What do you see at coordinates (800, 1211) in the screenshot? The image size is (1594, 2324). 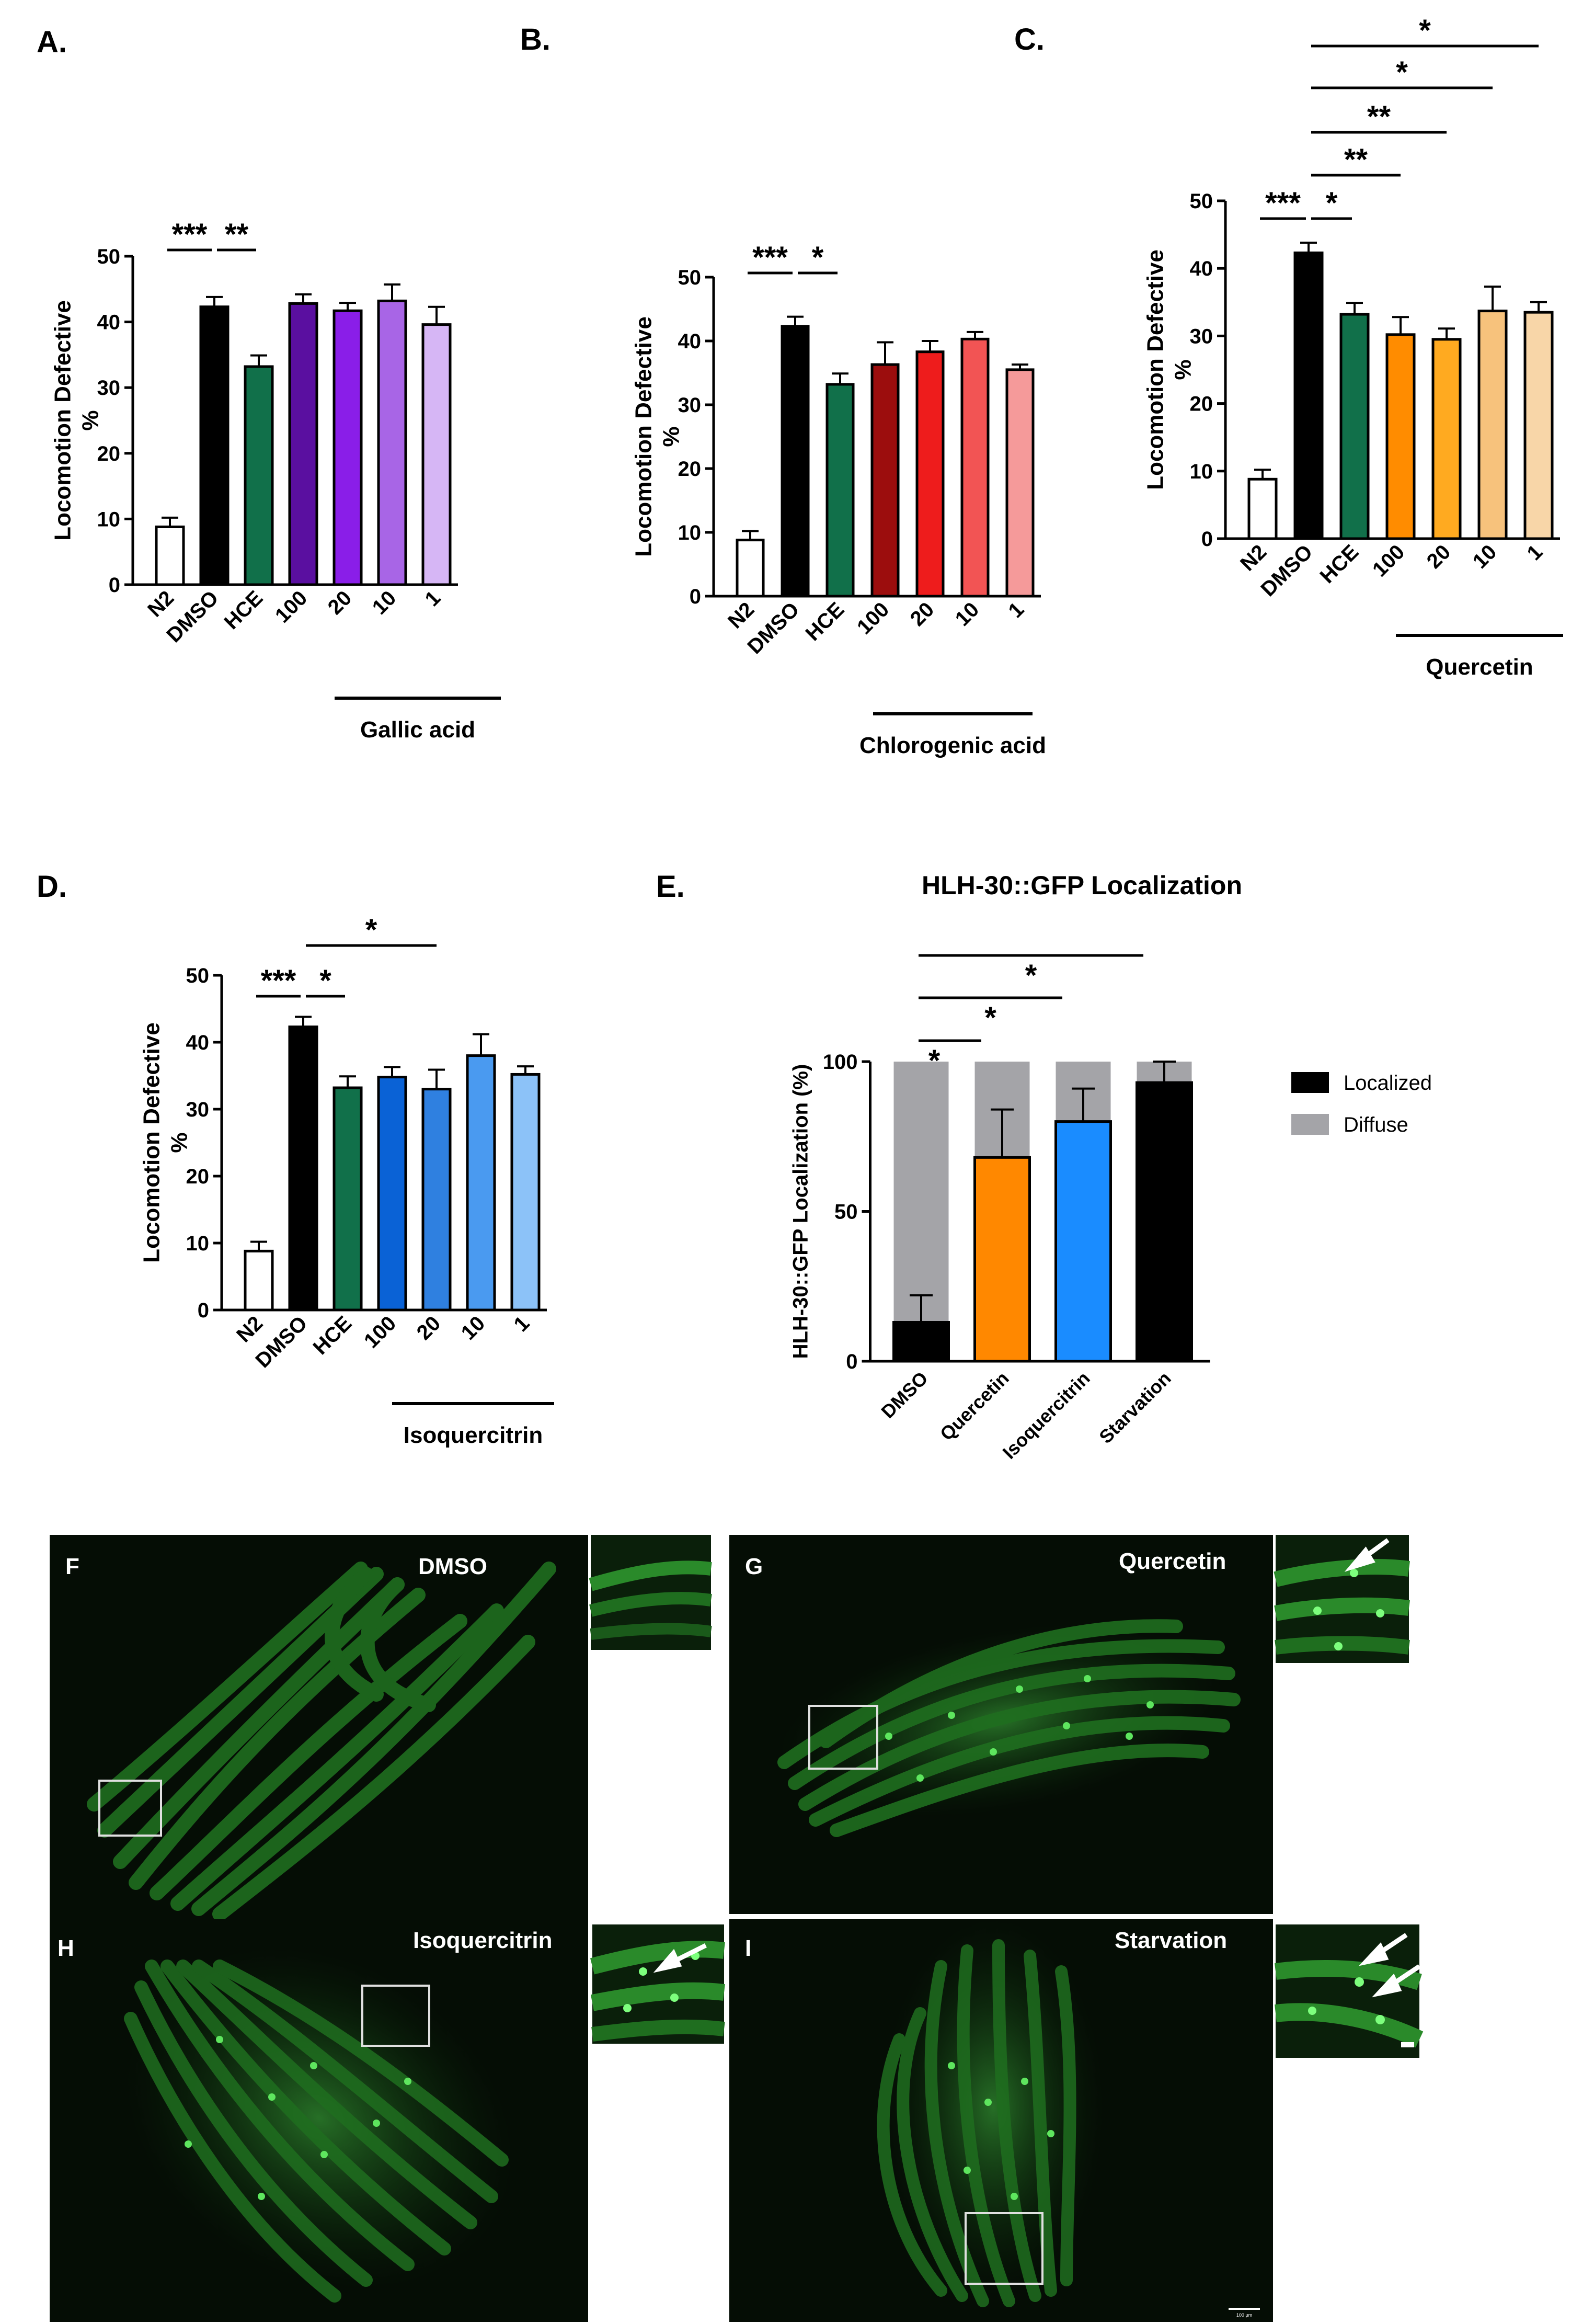 I see `y-axis-label: HLH-30::GFP Localization (%)` at bounding box center [800, 1211].